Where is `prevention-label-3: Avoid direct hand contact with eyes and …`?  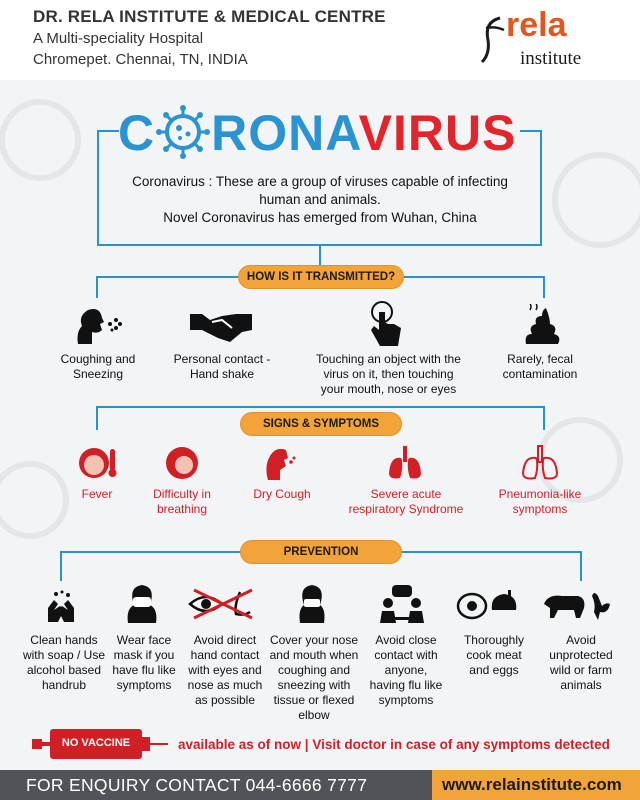
prevention-label-3: Avoid direct hand contact with eyes and … is located at coordinates (225, 670).